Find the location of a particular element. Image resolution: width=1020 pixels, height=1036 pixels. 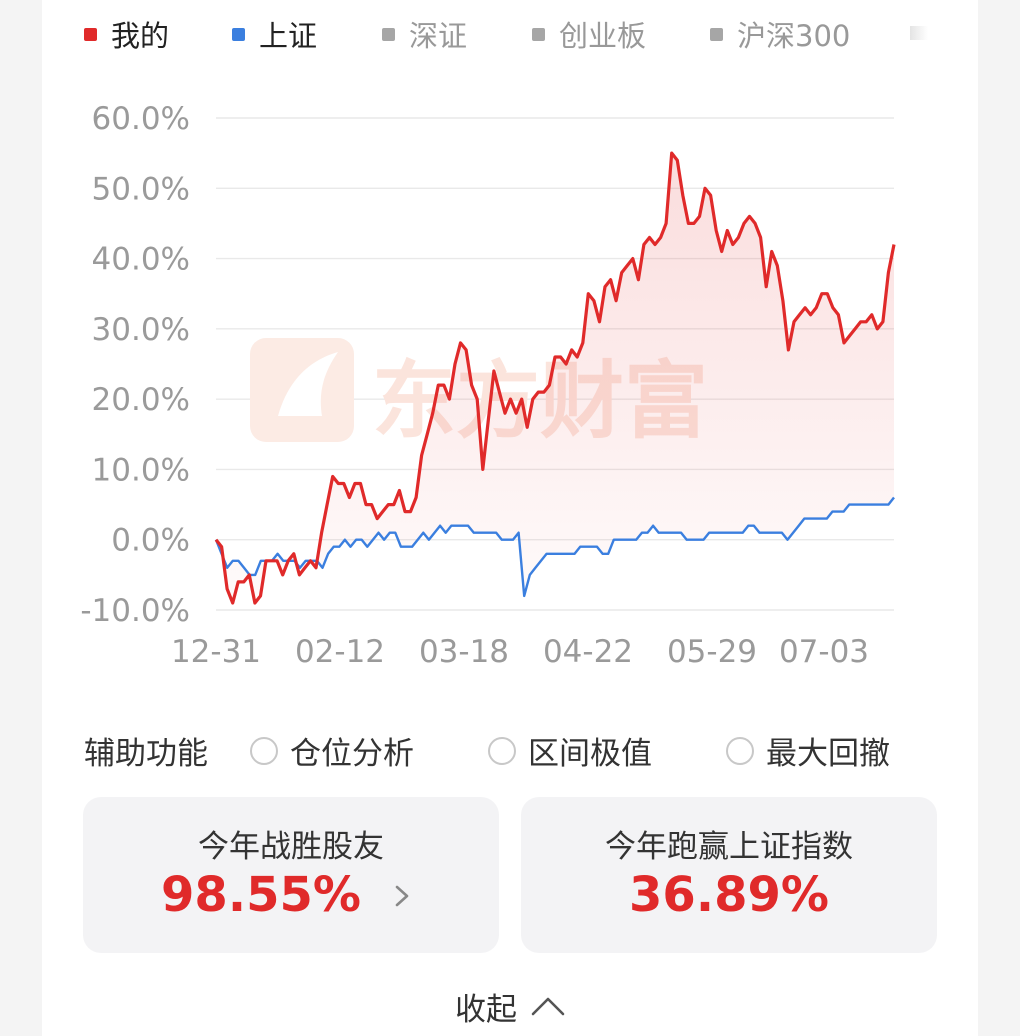

legend-swatch-shenzhen is located at coordinates (388, 34).